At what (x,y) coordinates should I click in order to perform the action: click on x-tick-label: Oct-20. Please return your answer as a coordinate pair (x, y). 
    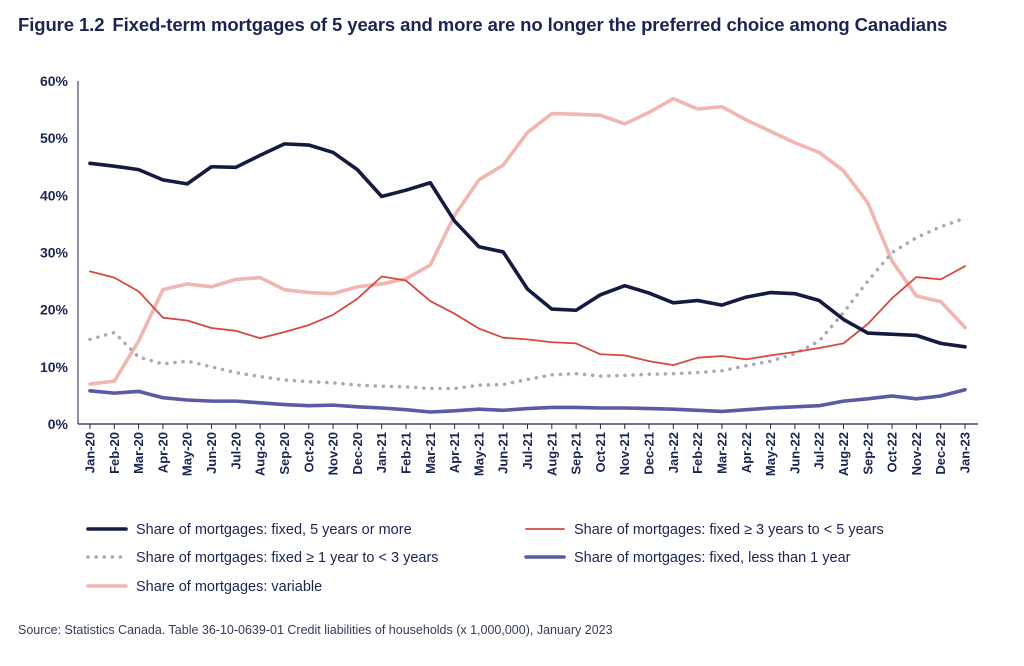
    Looking at the image, I should click on (308, 452).